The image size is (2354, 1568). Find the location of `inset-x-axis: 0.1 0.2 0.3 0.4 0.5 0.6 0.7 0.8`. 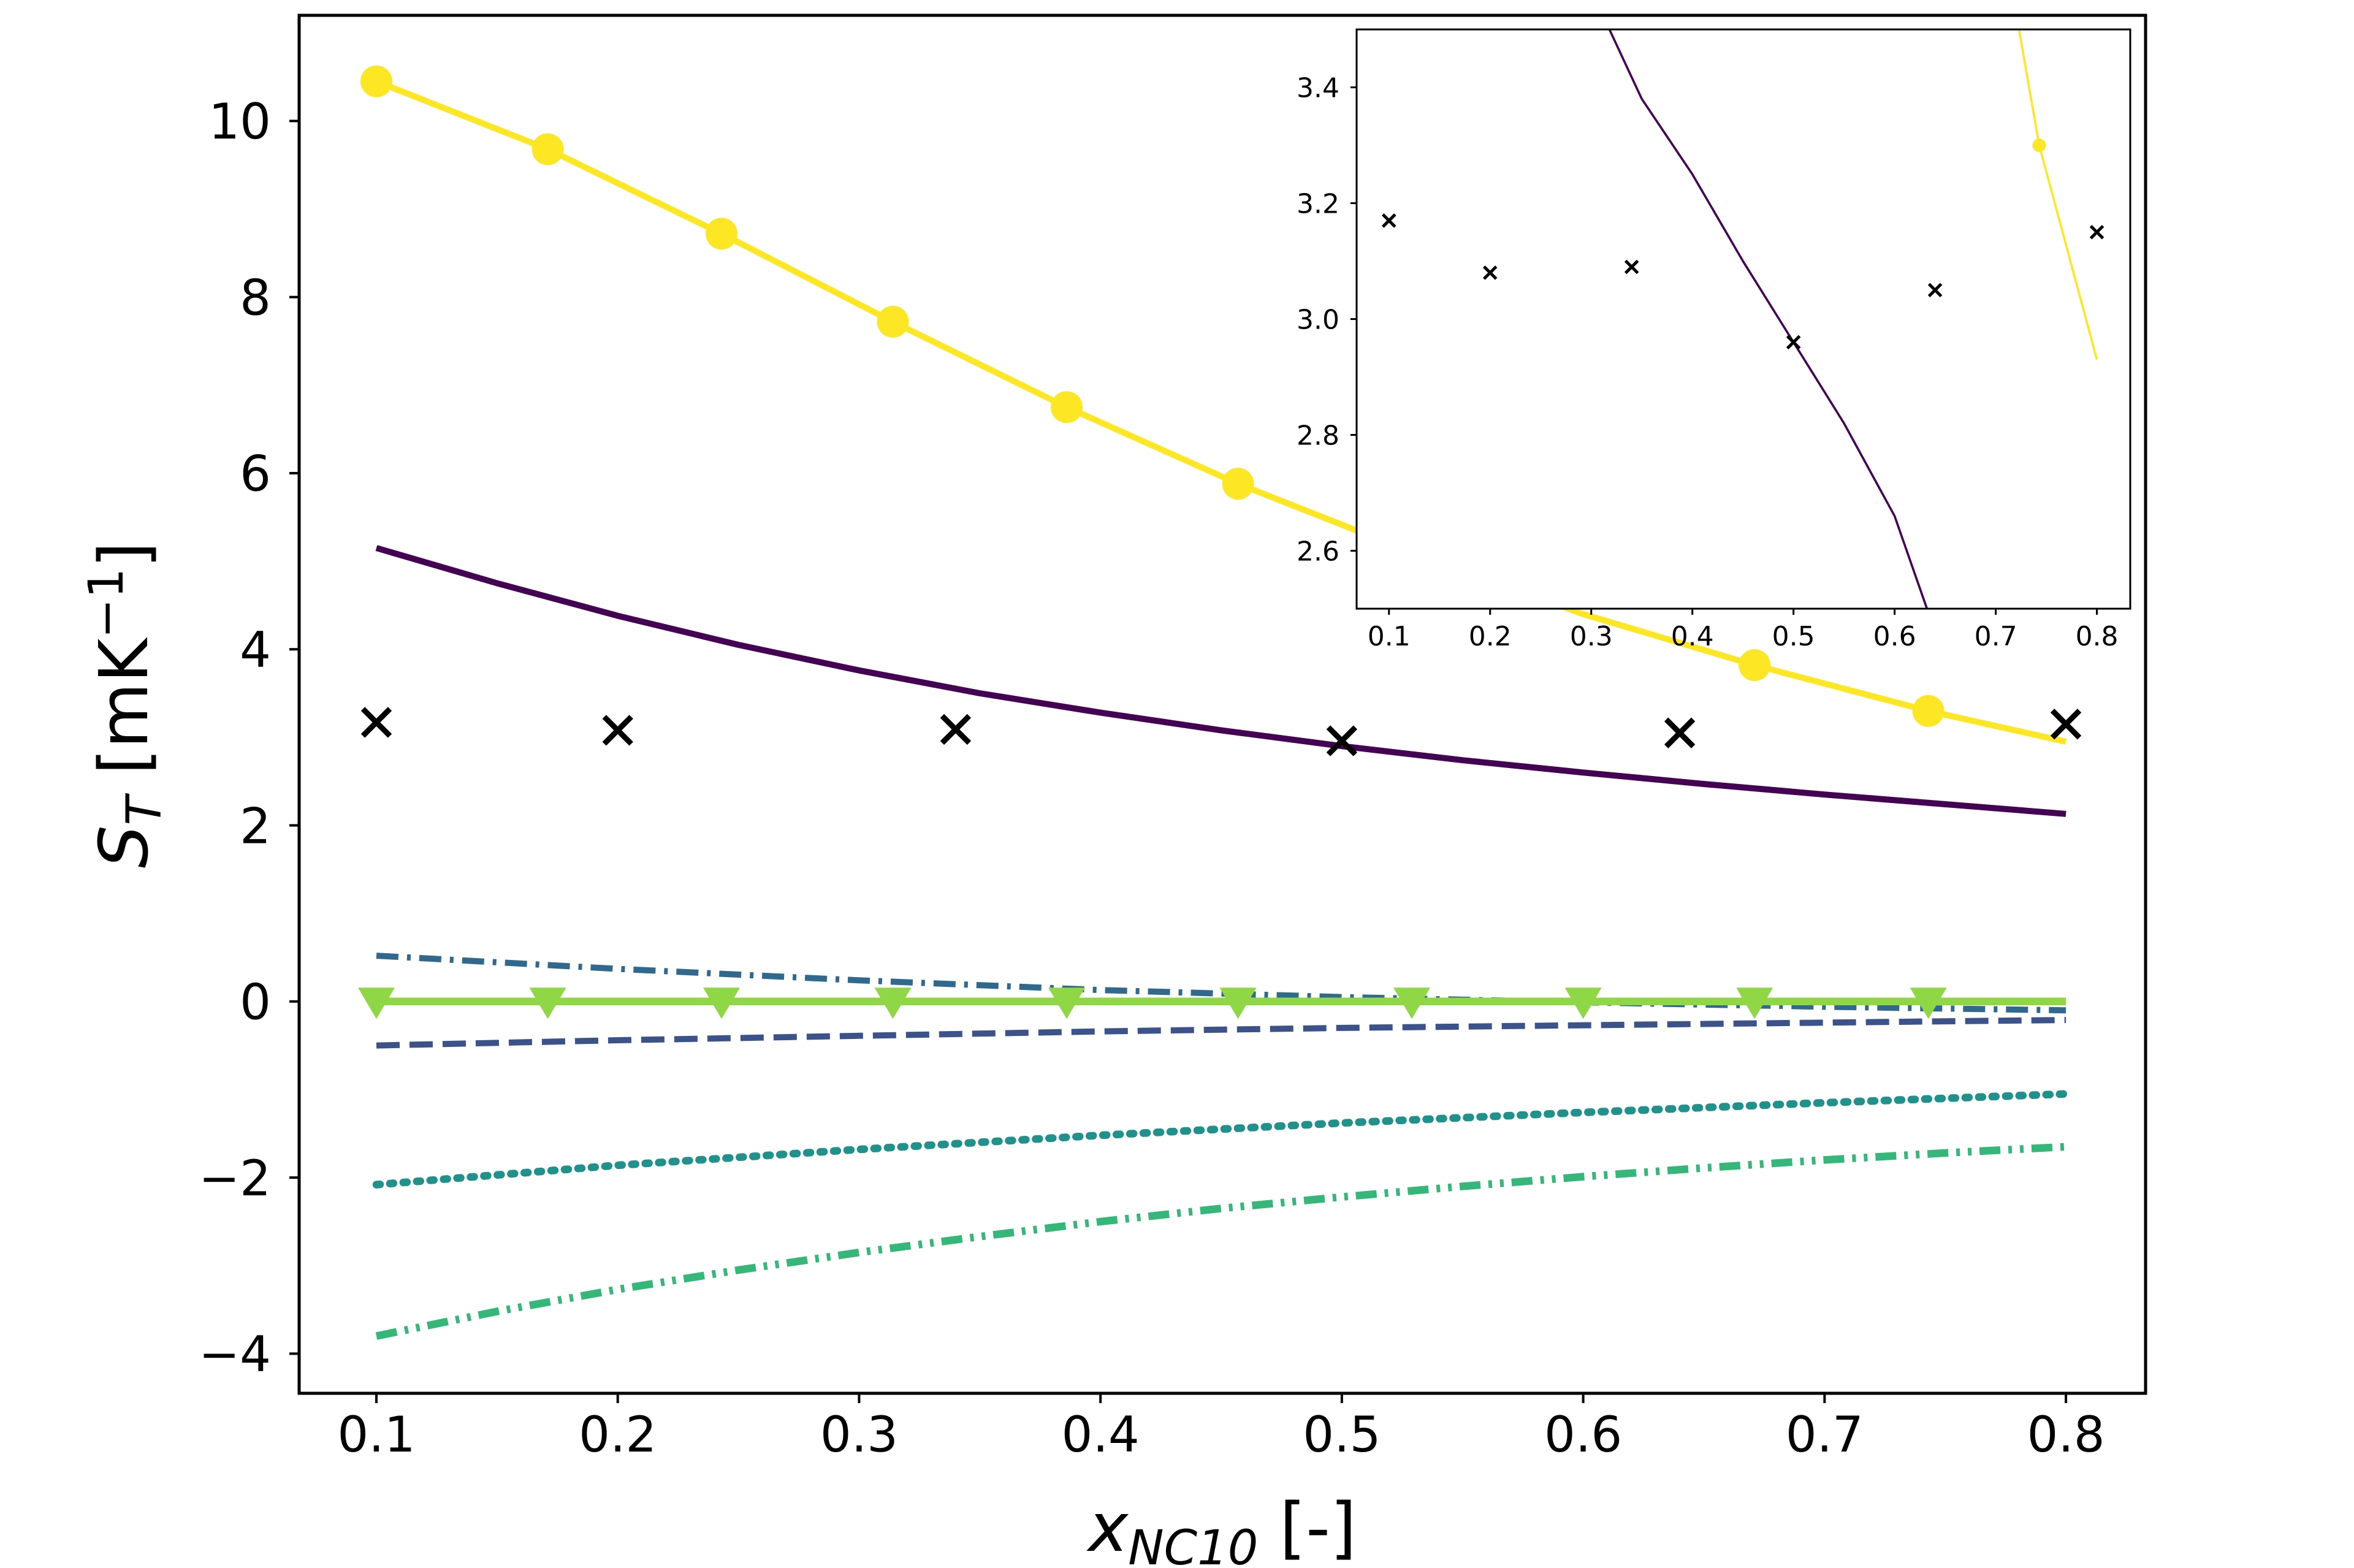

inset-x-axis: 0.1 0.2 0.3 0.4 0.5 0.6 0.7 0.8 is located at coordinates (1743, 631).